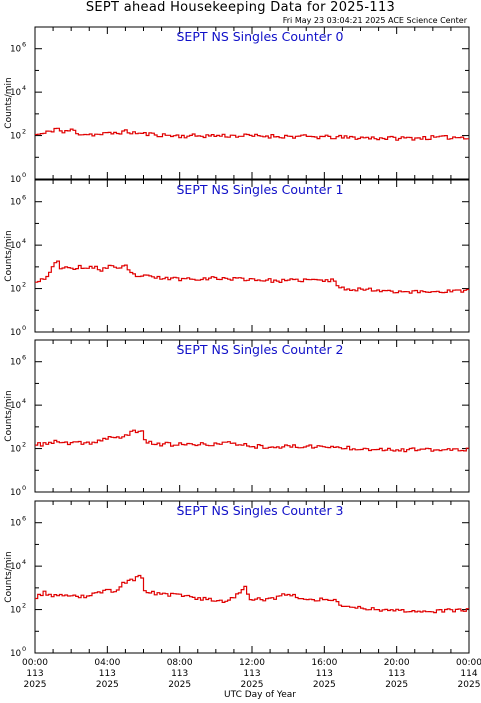 The width and height of the screenshot is (481, 703). I want to click on panel-0-ytick-exponent: 2, so click(24, 132).